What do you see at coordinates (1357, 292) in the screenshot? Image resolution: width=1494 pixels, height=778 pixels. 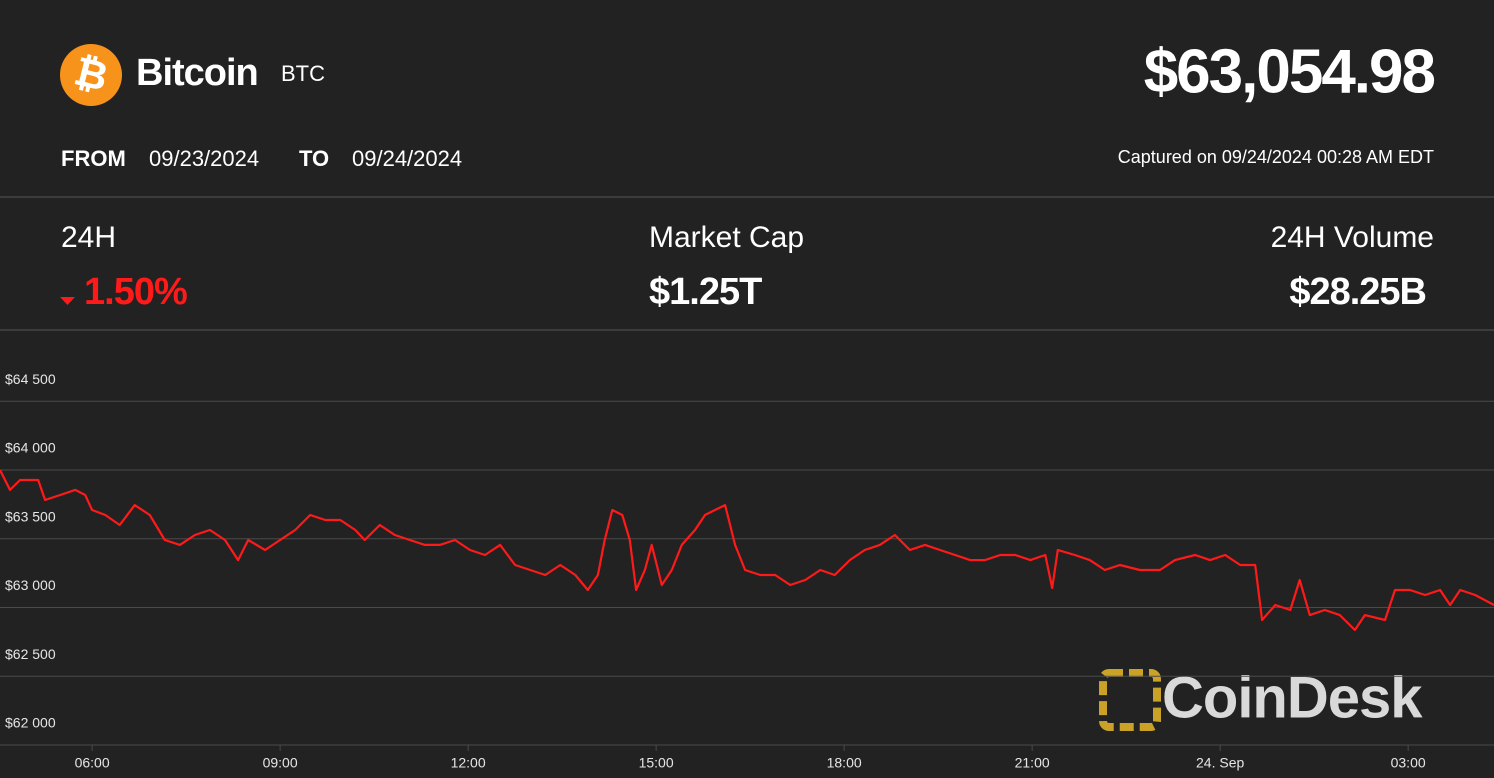 I see `stat-value: $28.25B` at bounding box center [1357, 292].